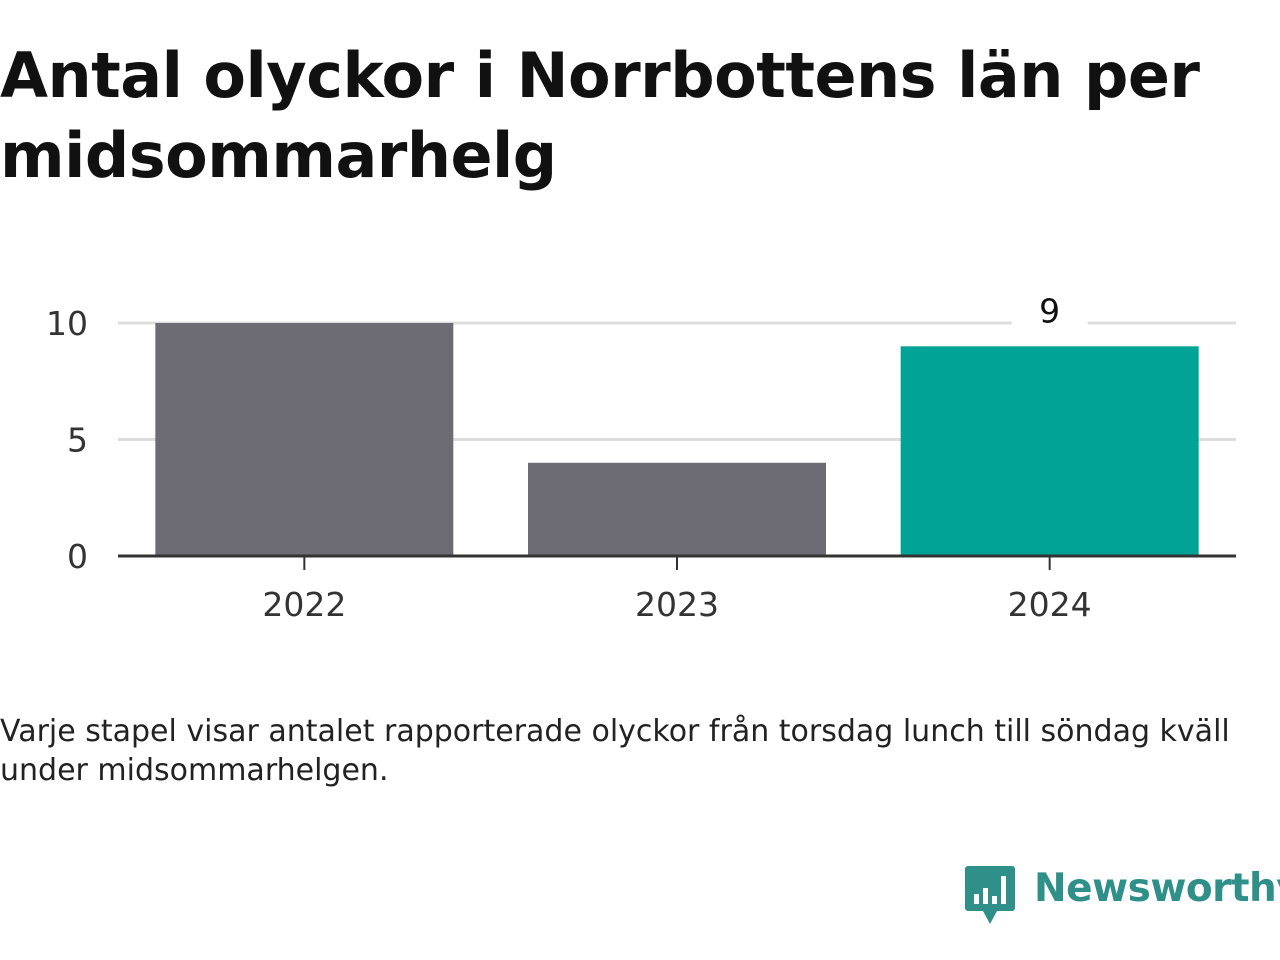  I want to click on bar-2023, so click(677, 509).